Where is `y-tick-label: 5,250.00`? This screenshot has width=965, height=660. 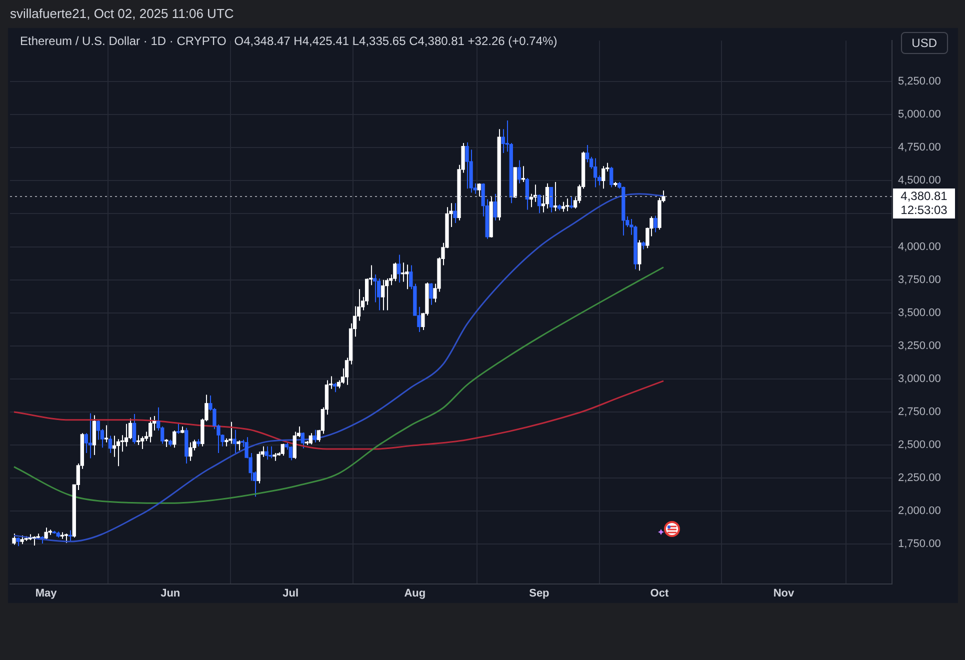
y-tick-label: 5,250.00 is located at coordinates (919, 82).